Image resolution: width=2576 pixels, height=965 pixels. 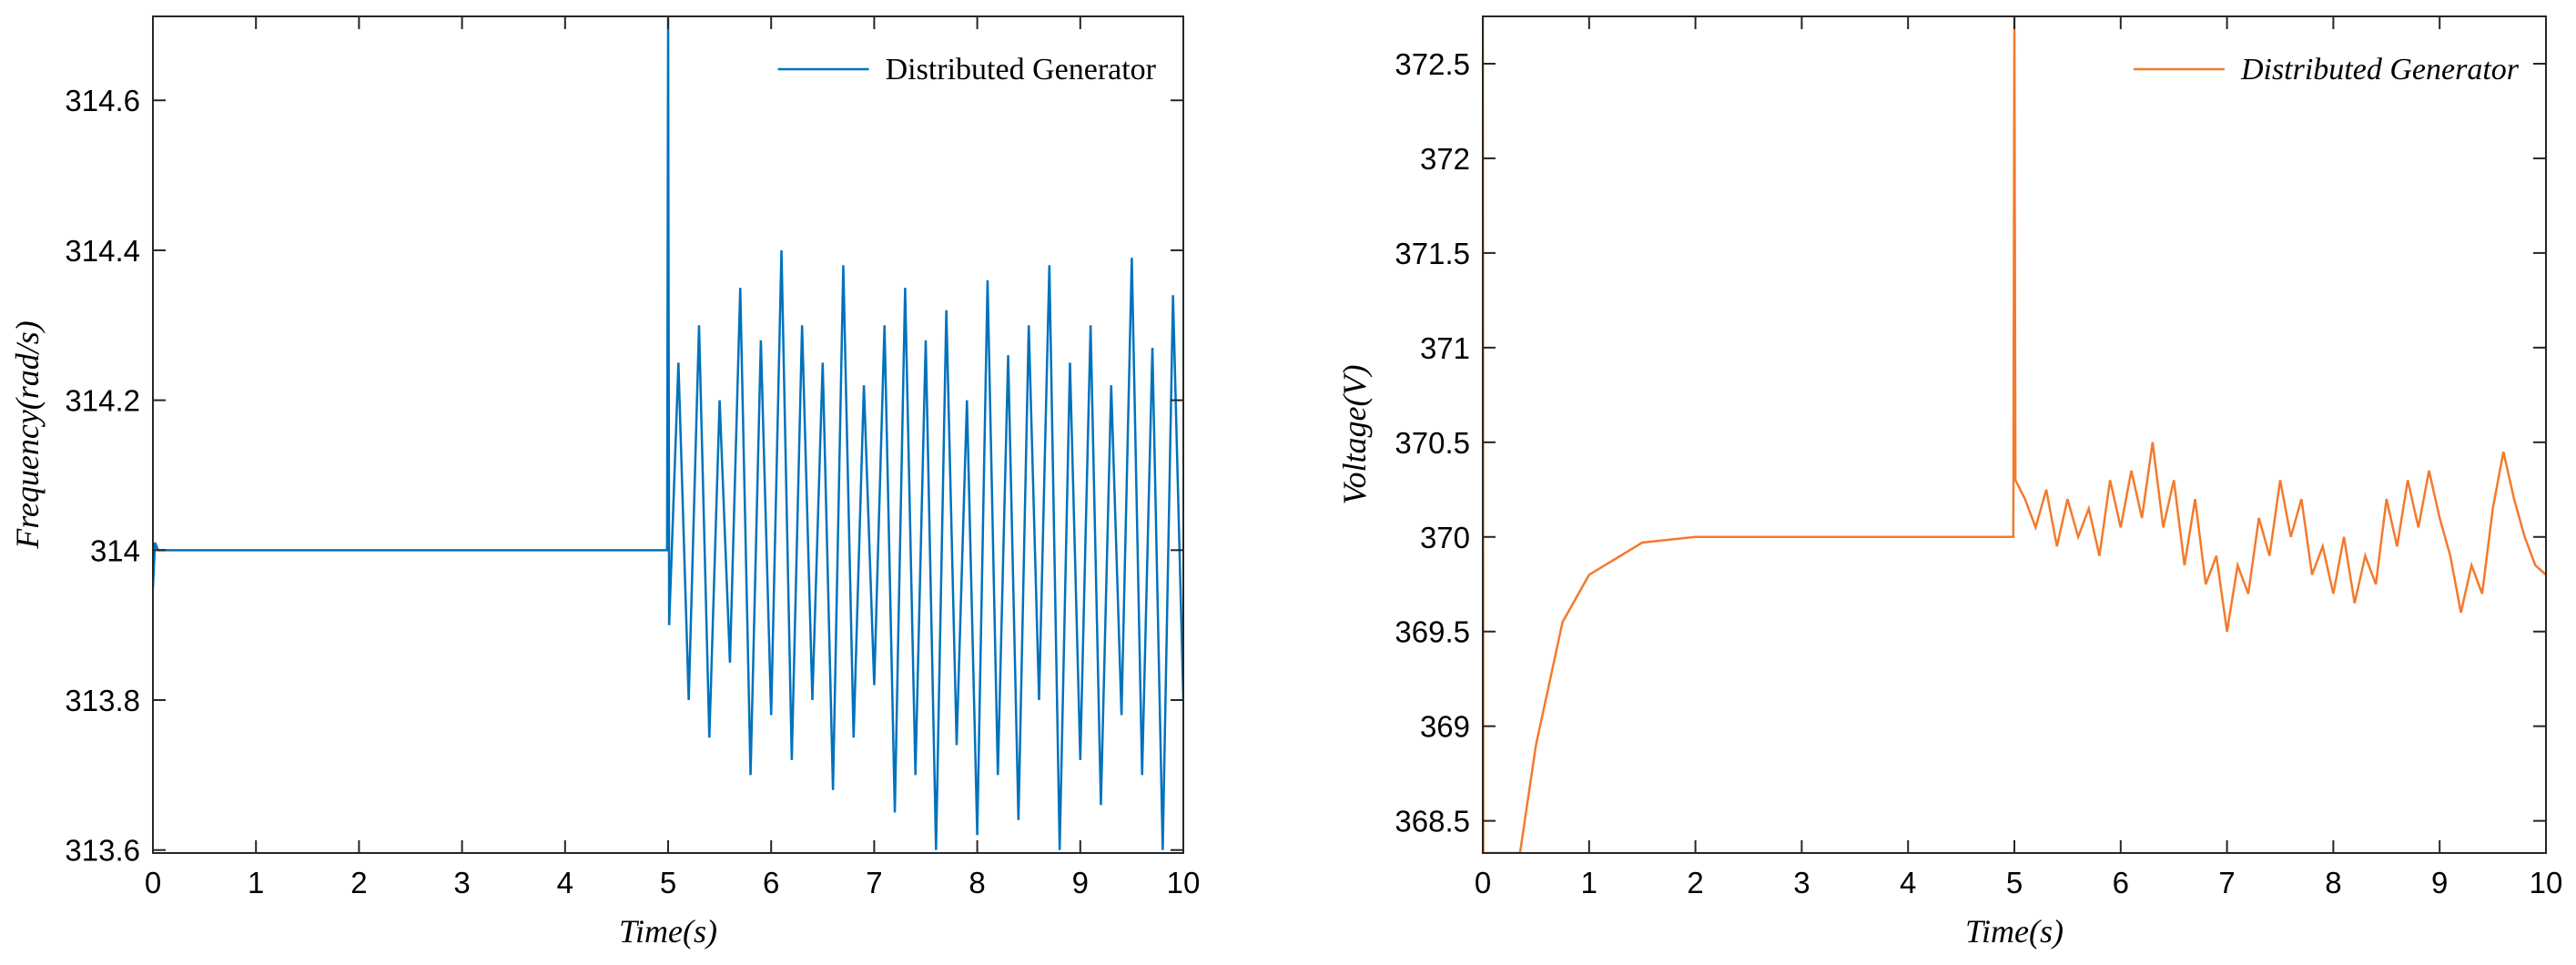 What do you see at coordinates (1354, 435) in the screenshot?
I see `y-axis-label: Voltage(V)` at bounding box center [1354, 435].